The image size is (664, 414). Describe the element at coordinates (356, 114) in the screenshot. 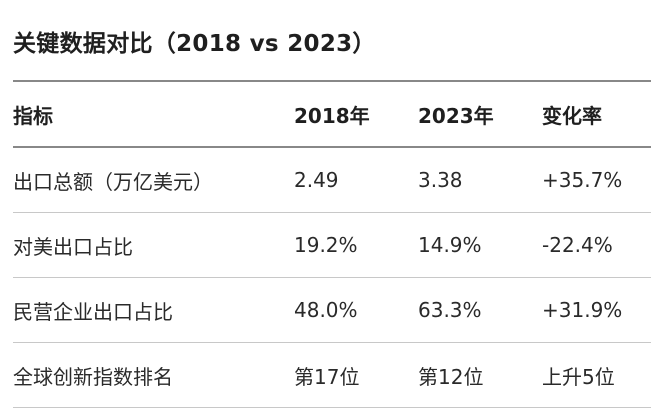

I see `header-2018: 2018年` at that location.